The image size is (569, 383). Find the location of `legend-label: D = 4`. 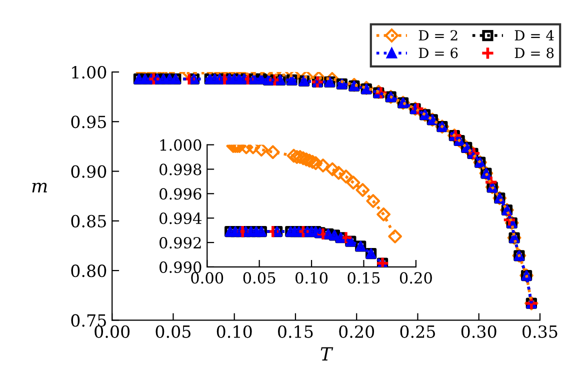

legend-label: D = 4 is located at coordinates (534, 35).